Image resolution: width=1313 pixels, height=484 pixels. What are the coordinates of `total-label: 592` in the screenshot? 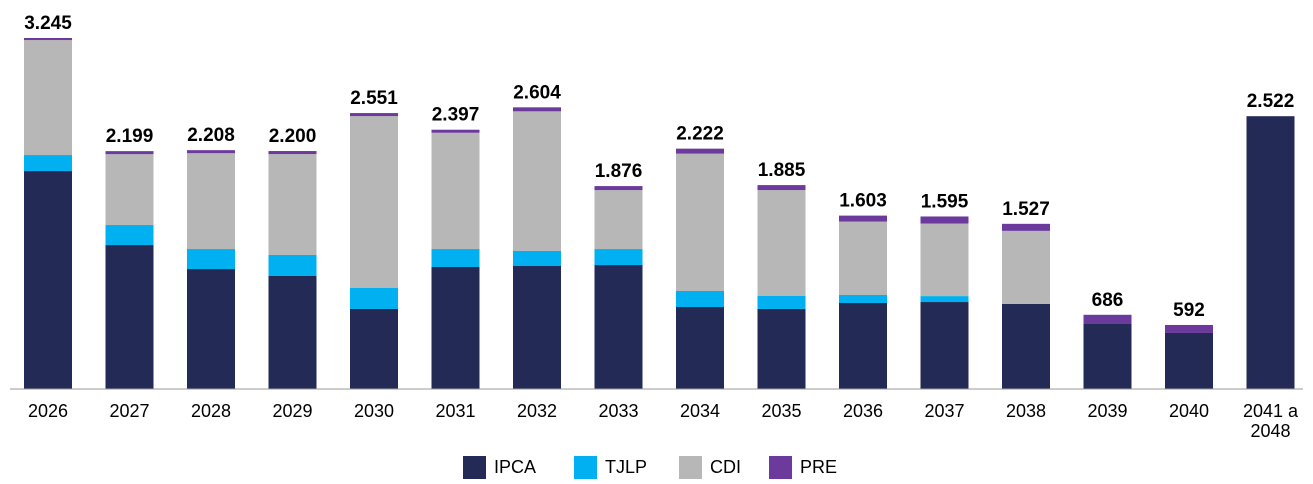 It's located at (1189, 310).